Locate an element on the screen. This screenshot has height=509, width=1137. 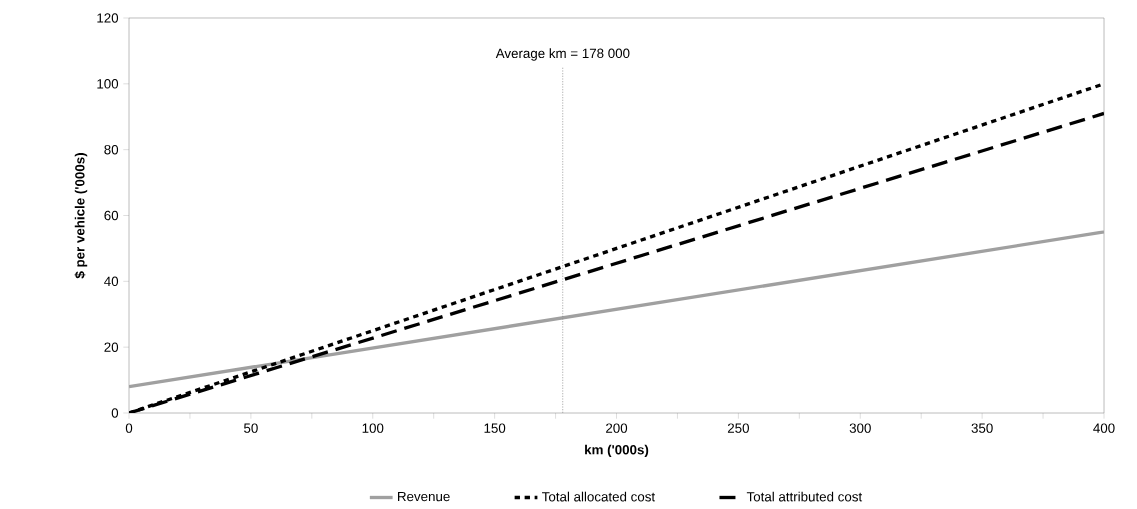
x-tick-label: 50 is located at coordinates (251, 428).